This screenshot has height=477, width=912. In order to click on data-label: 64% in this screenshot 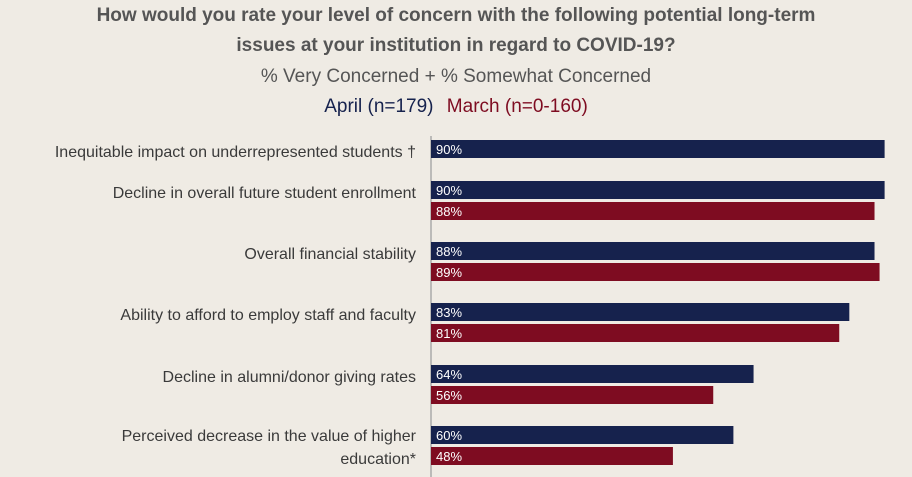, I will do `click(449, 374)`.